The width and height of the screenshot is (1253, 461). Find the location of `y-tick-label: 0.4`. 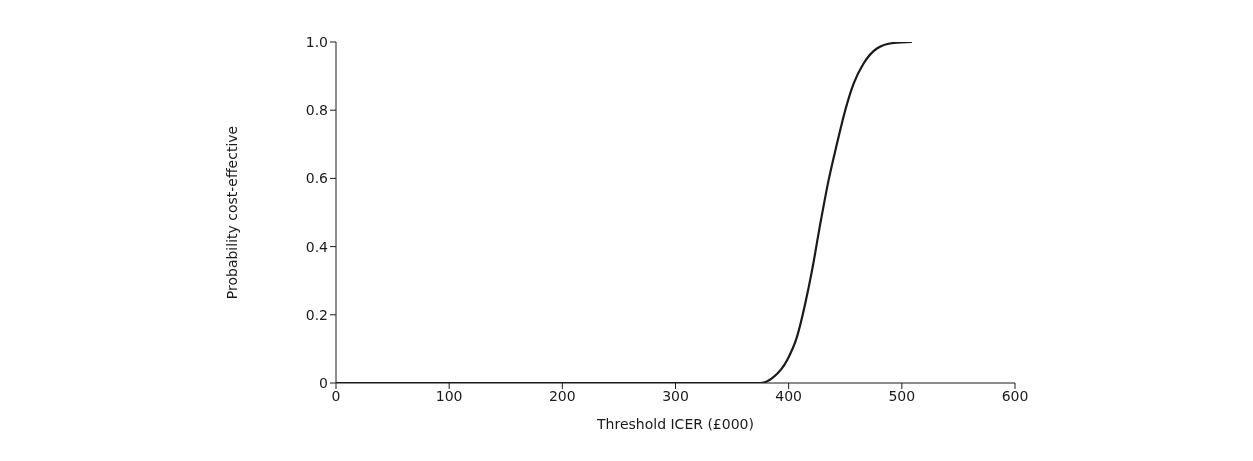

y-tick-label: 0.4 is located at coordinates (317, 246).